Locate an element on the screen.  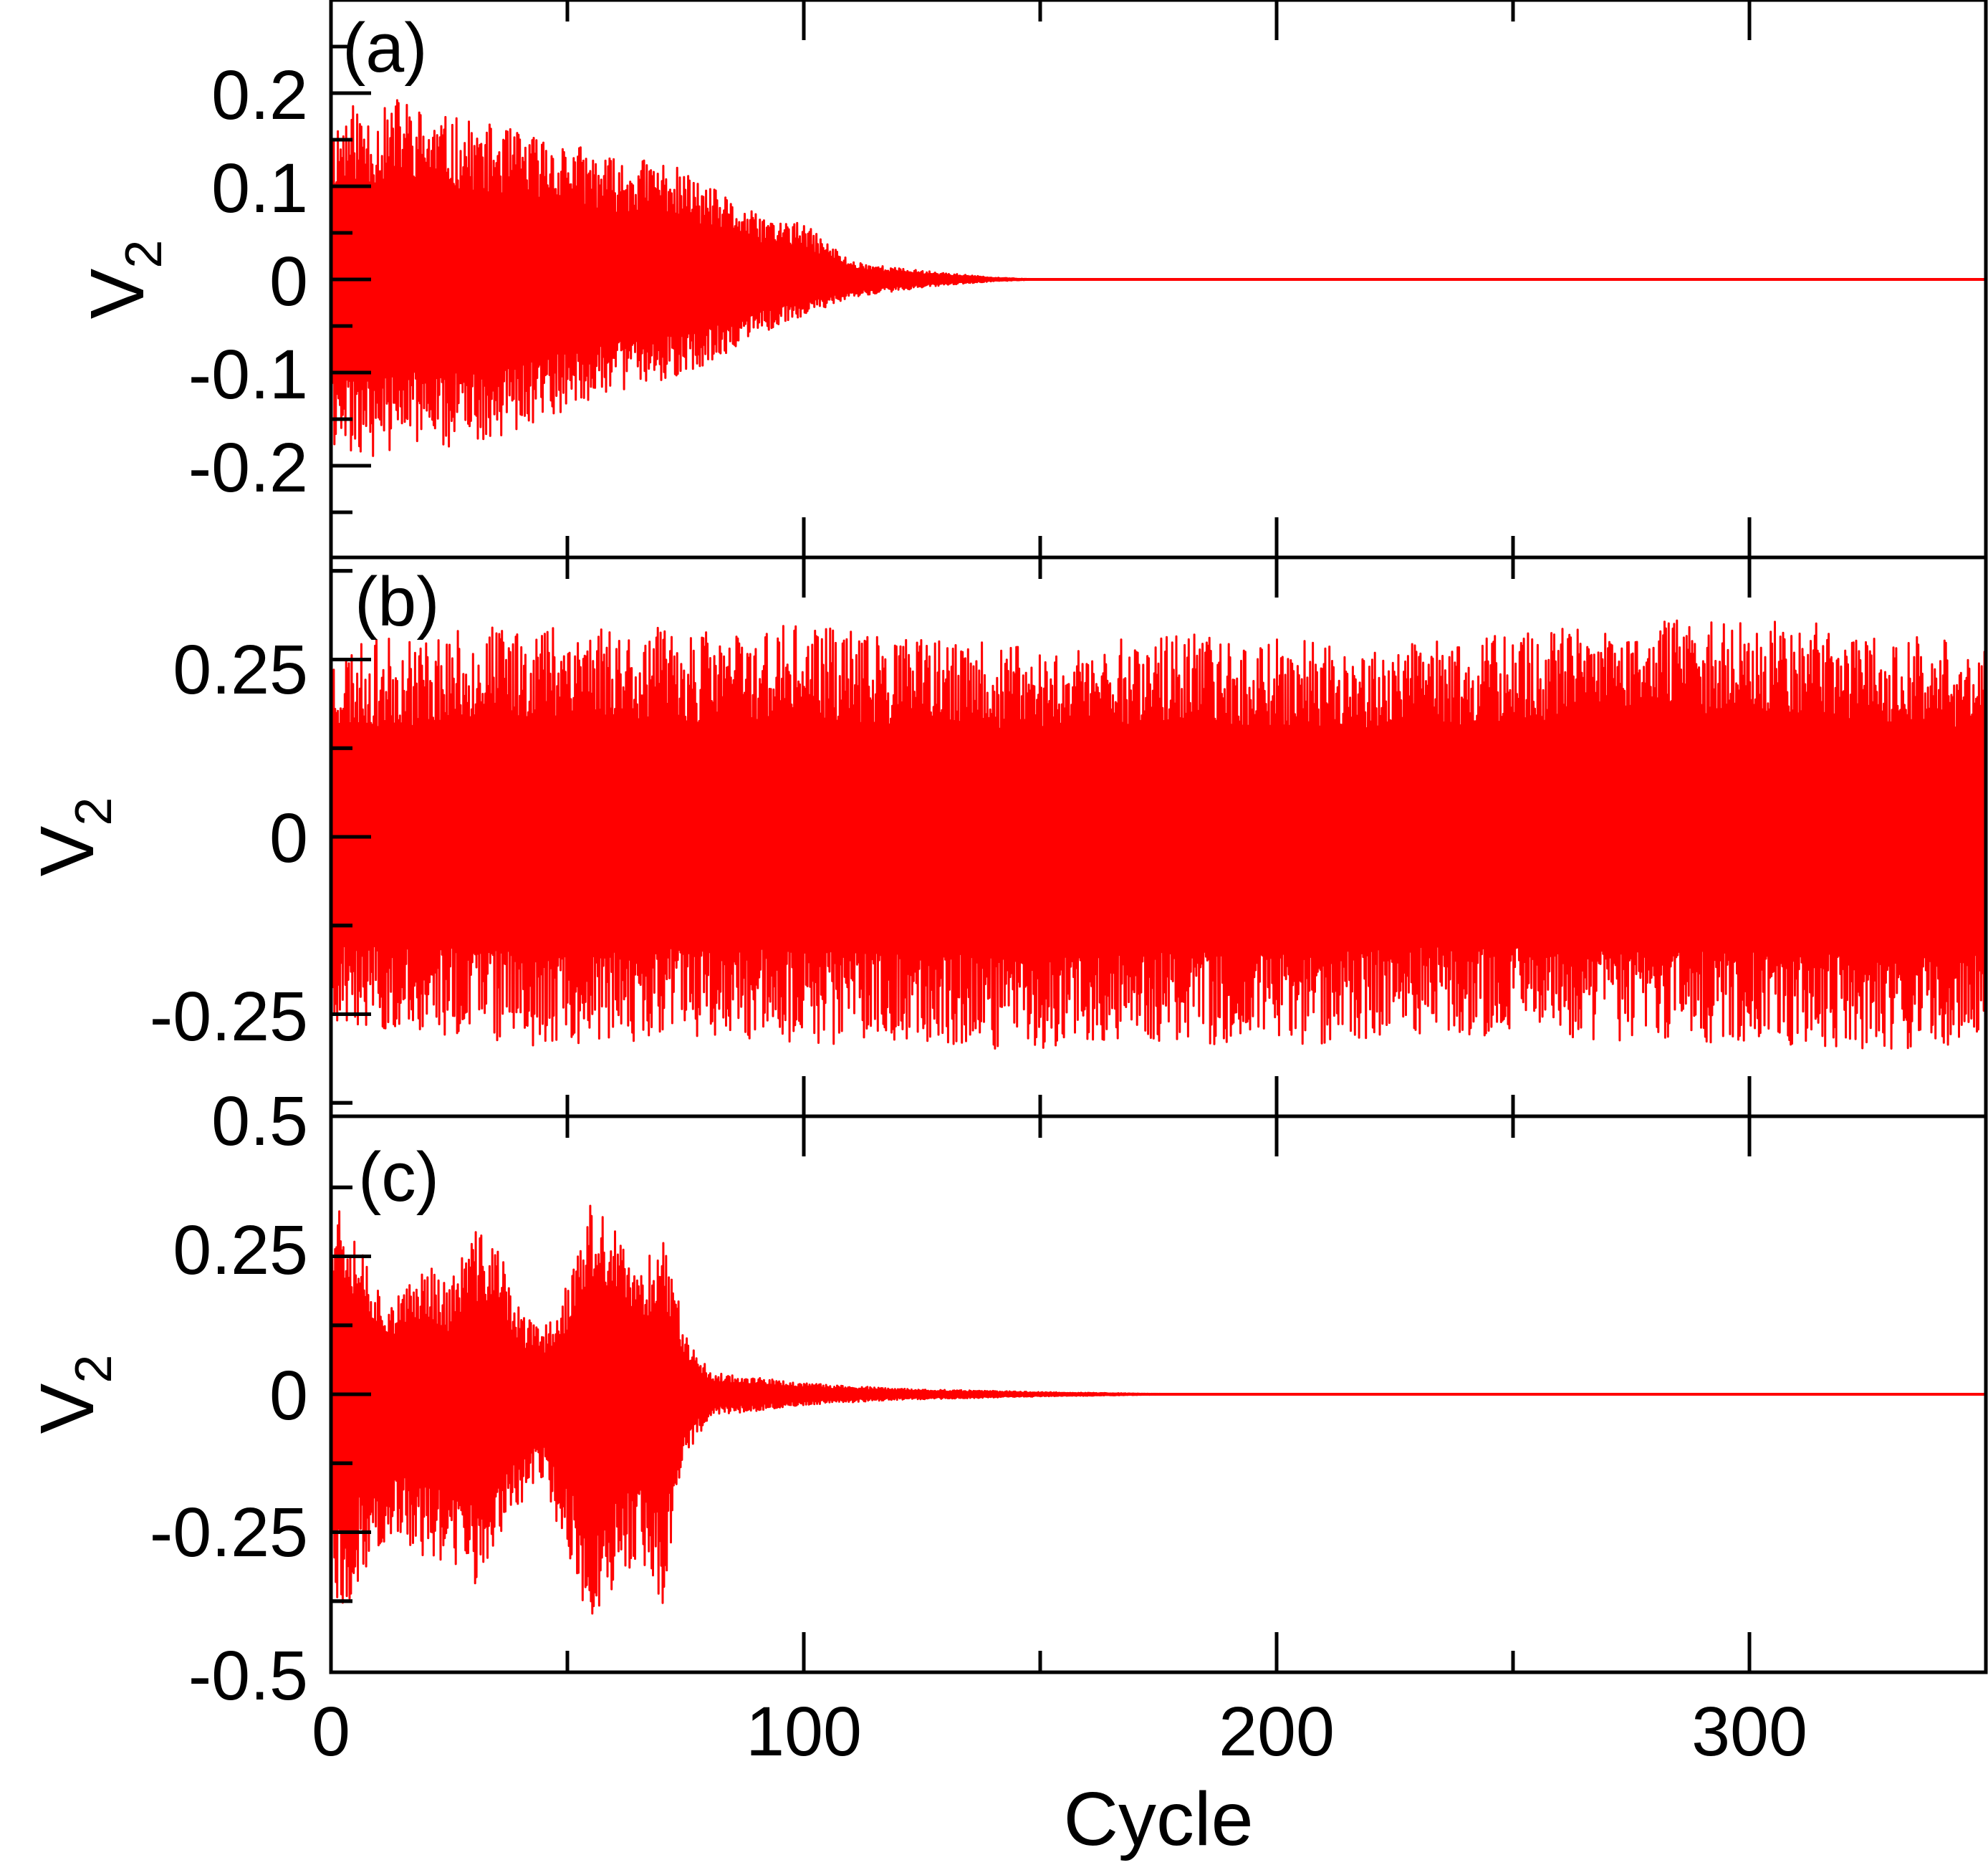
y-tick-label: 0.1 is located at coordinates (259, 188).